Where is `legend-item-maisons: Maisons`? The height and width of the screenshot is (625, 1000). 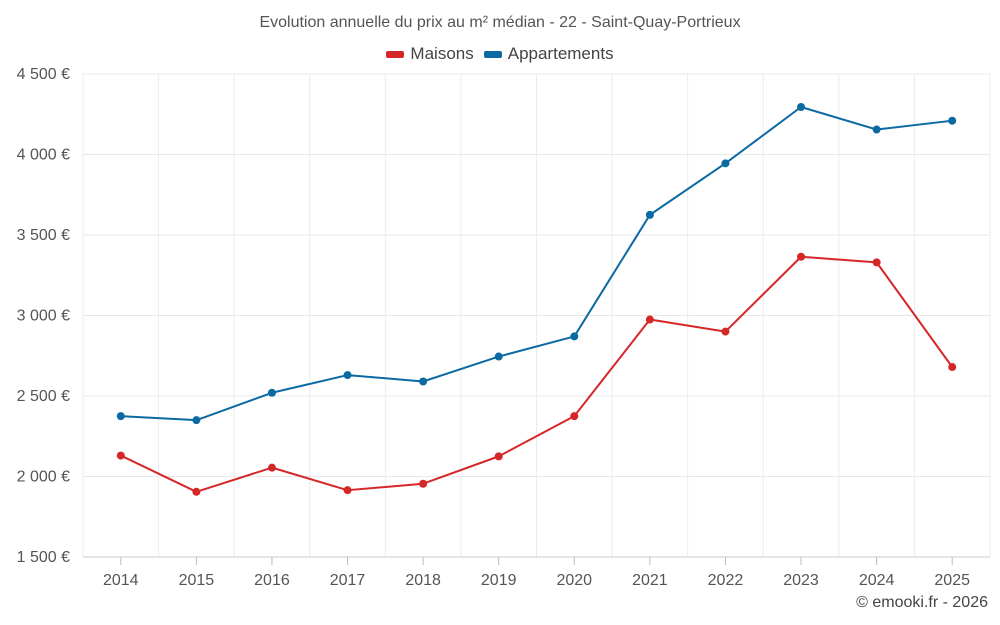
legend-item-maisons: Maisons is located at coordinates (430, 54).